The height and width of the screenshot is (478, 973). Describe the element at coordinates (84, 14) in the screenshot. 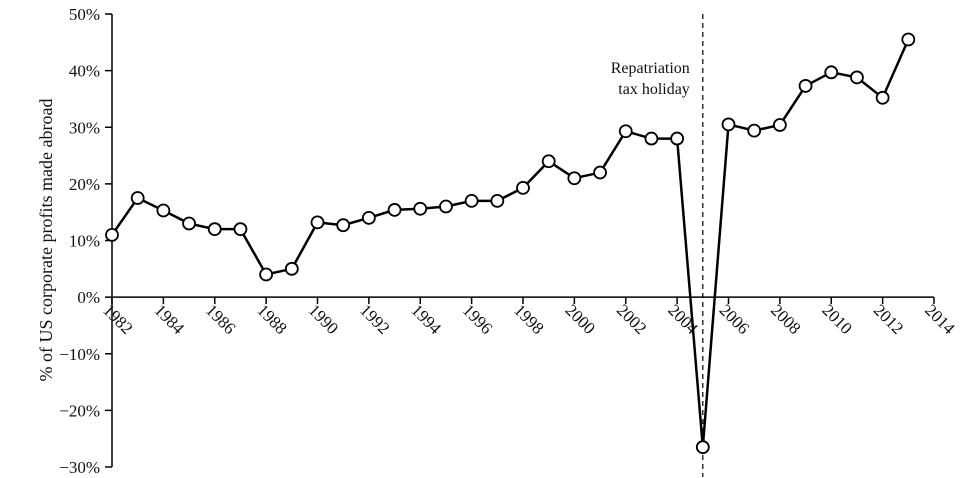

I see `y-tick-label: 50%` at that location.